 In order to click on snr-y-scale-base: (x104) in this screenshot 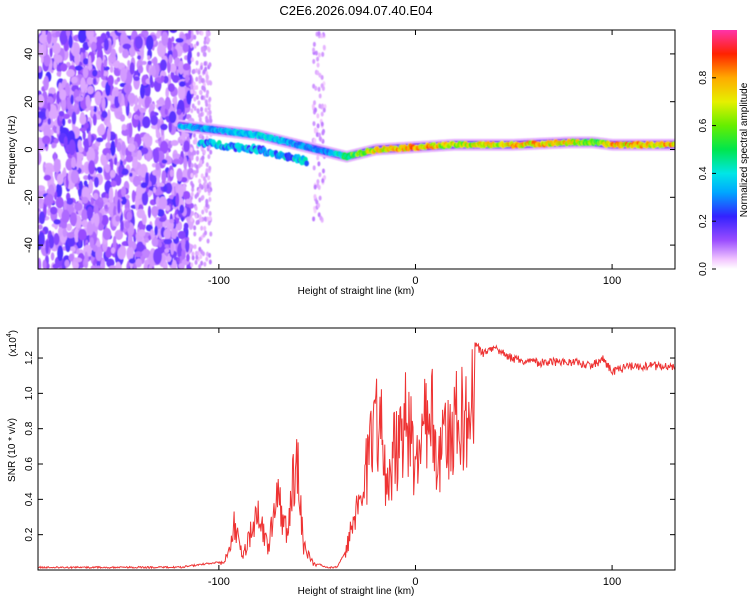, I will do `click(12, 343)`.